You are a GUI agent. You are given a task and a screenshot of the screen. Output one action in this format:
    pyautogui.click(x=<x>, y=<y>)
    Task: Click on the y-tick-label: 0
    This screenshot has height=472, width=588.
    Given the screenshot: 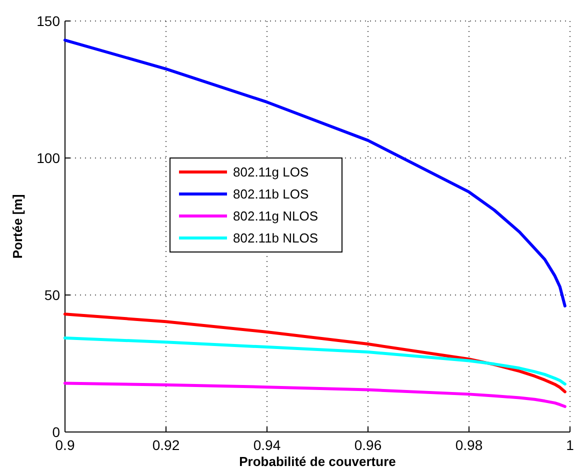 What is the action you would take?
    pyautogui.click(x=56, y=432)
    